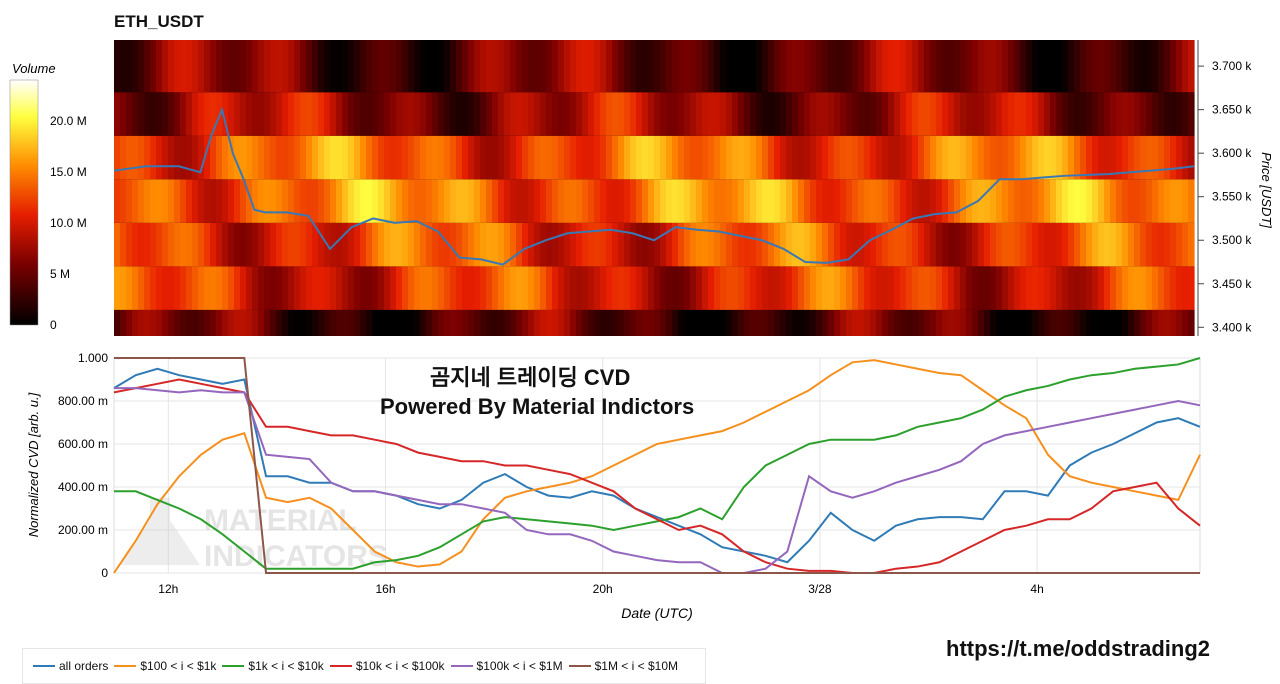 The width and height of the screenshot is (1280, 684). I want to click on legend-swatch, so click(579, 666).